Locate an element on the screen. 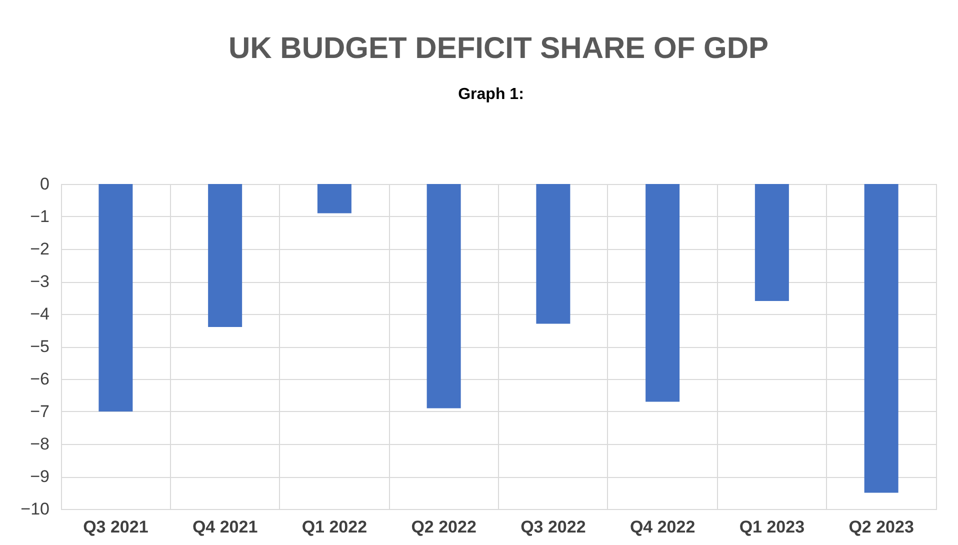 This screenshot has width=958, height=545. x-tick-label: Q2 2022 is located at coordinates (443, 527).